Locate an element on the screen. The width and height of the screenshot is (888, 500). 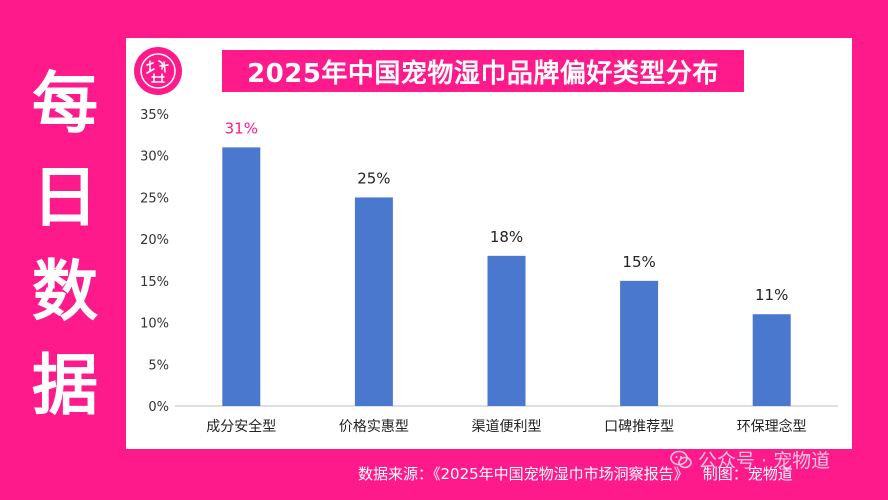
wechat-icon is located at coordinates (681, 459).